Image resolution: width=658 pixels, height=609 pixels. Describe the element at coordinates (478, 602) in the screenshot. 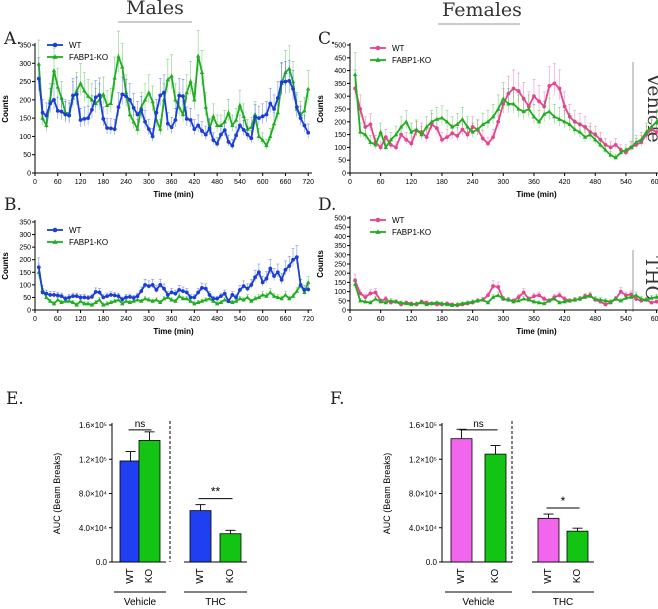

I see `group-label: Vehicle` at that location.